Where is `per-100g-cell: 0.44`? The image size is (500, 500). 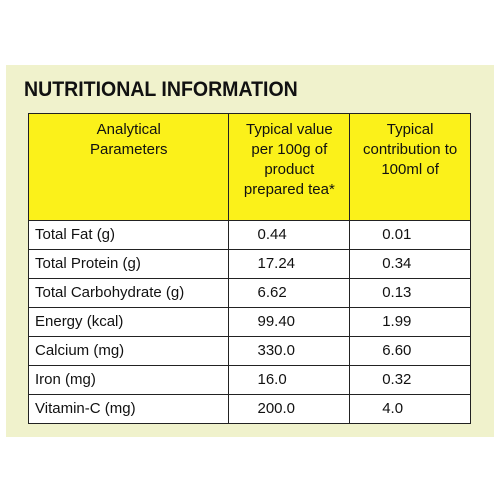 per-100g-cell: 0.44 is located at coordinates (289, 235).